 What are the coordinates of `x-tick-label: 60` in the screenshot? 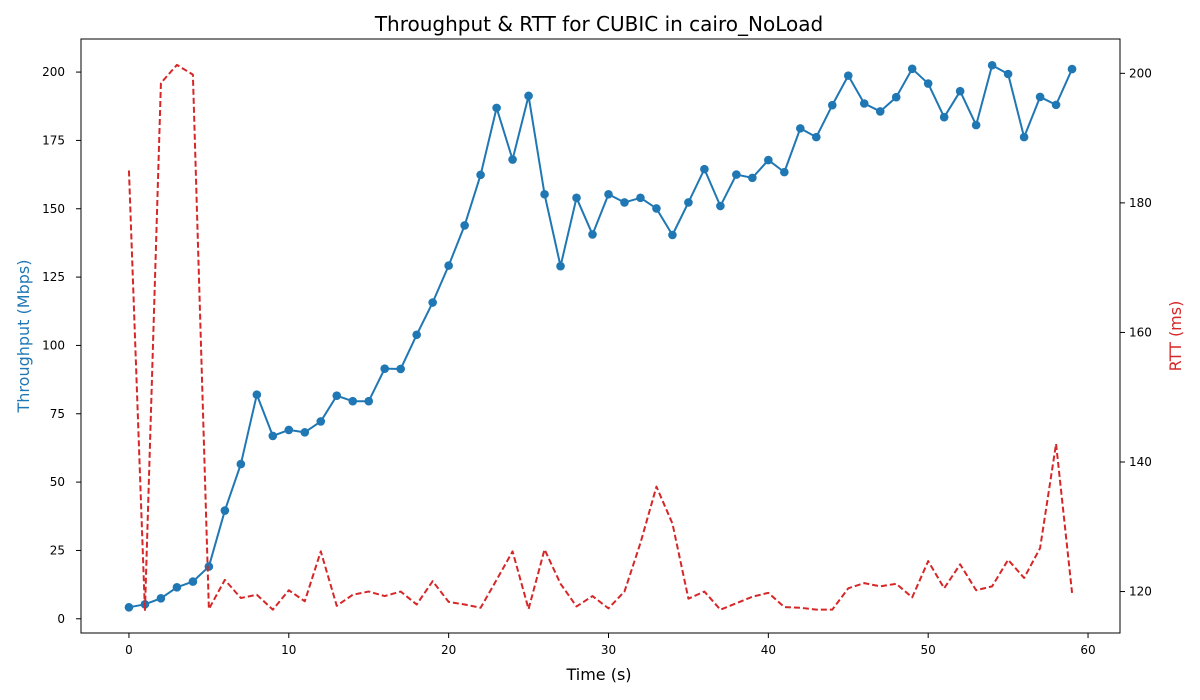 It's located at (1087, 650).